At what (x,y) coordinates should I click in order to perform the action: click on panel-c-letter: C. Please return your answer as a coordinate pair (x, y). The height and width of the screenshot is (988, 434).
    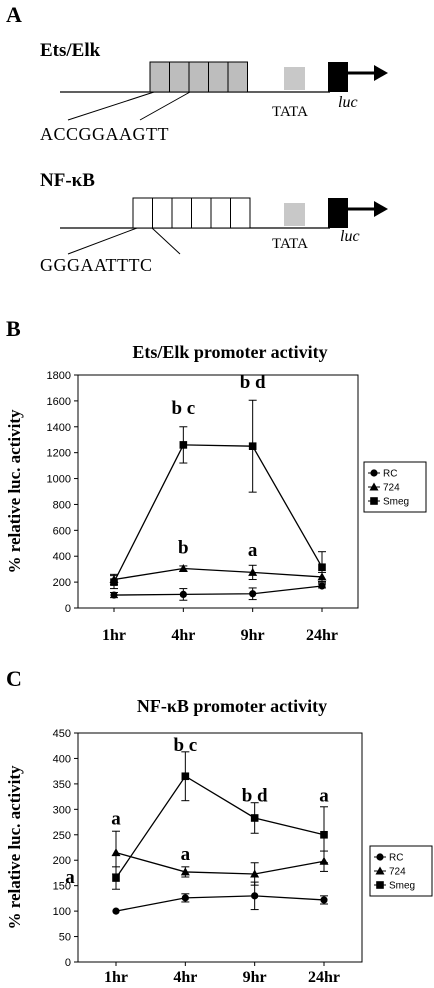
    Looking at the image, I should click on (14, 678).